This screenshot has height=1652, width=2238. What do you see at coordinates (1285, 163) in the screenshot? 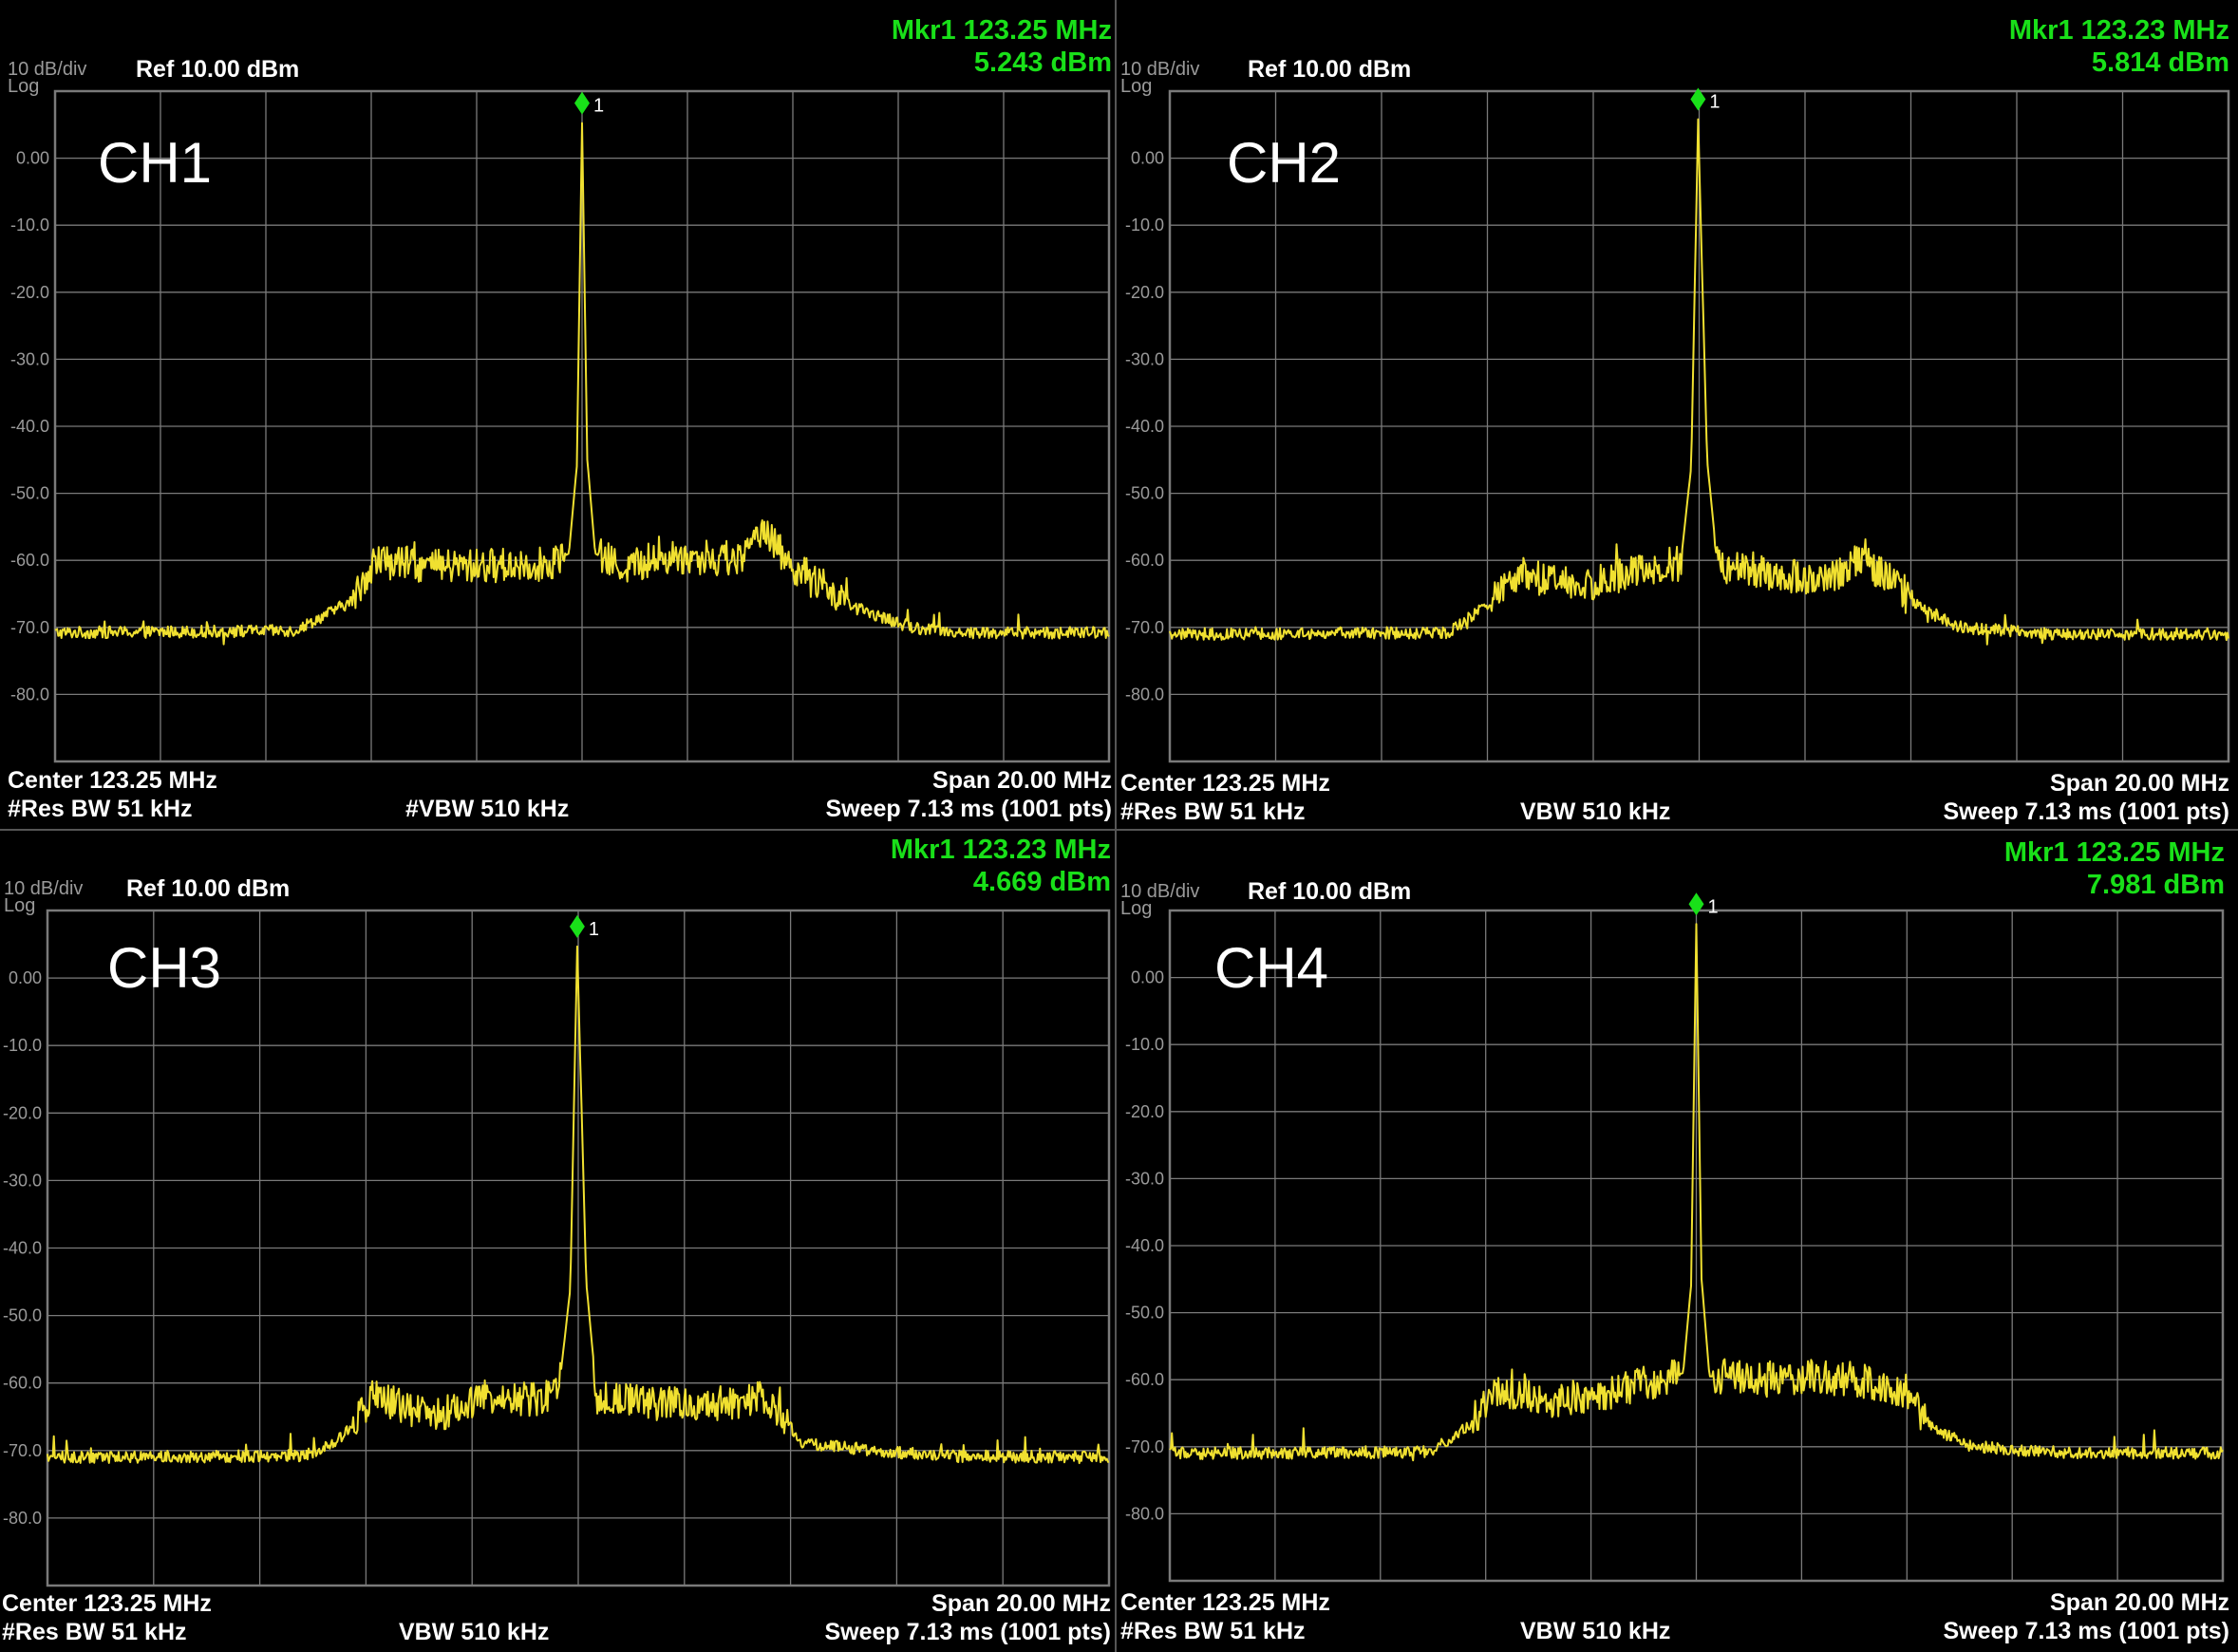
I see `channel-label: CH2` at bounding box center [1285, 163].